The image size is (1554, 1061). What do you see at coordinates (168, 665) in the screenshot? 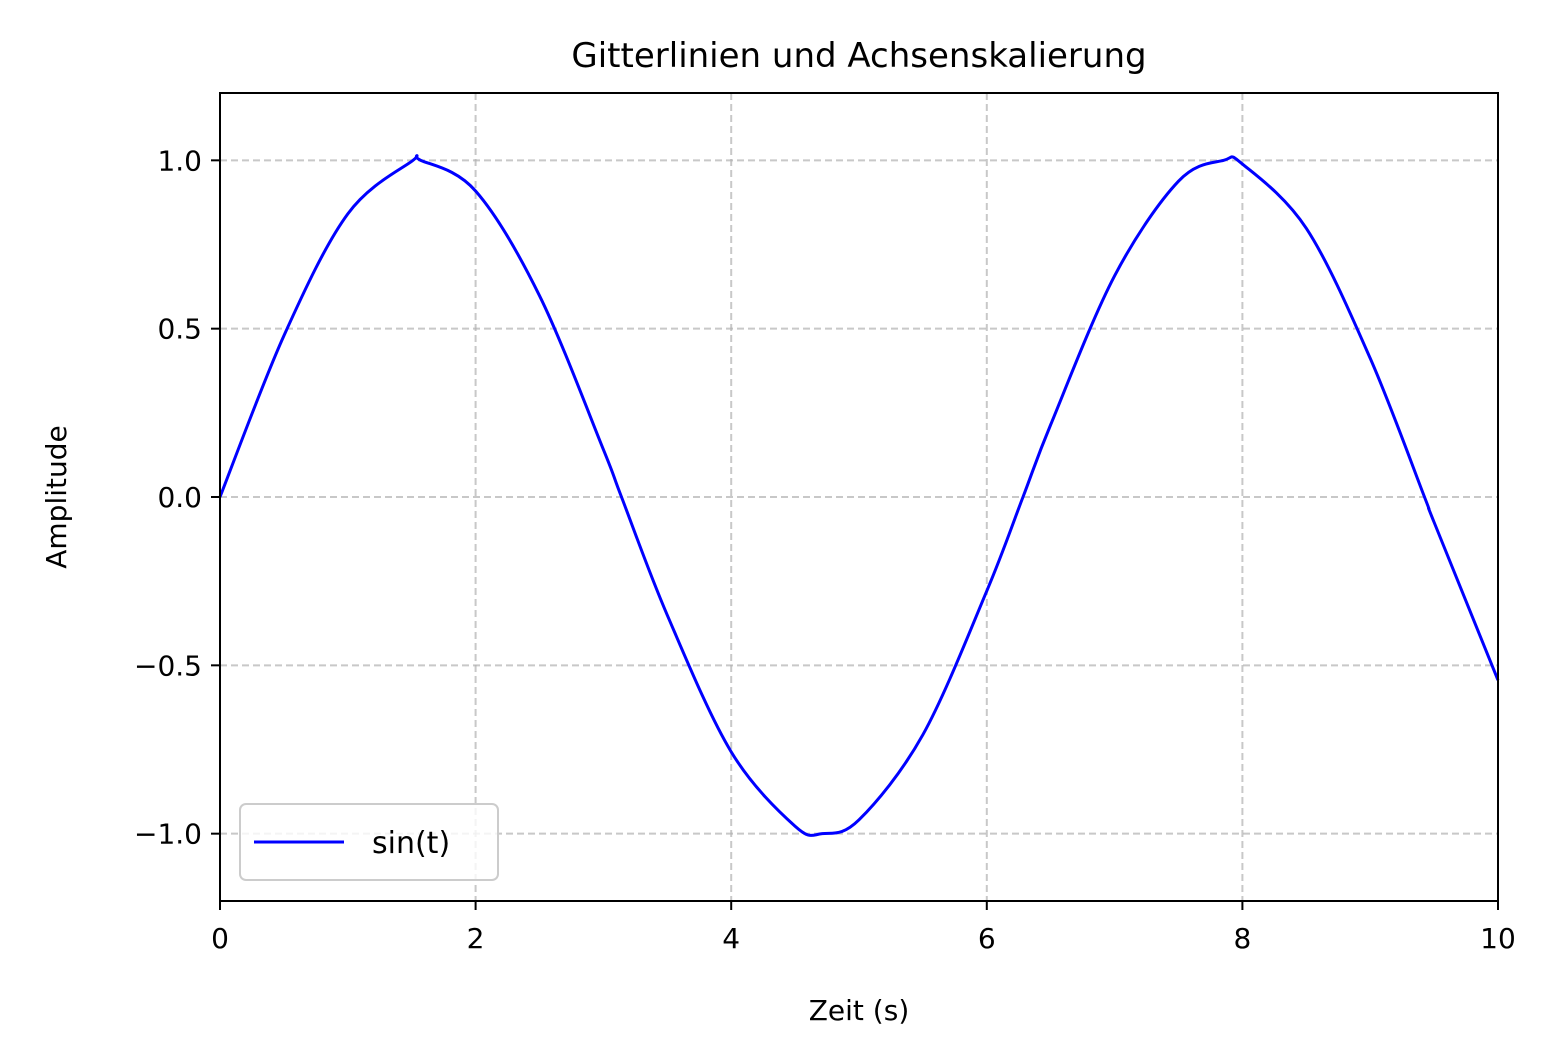
I see `y-tick-label: −0.5` at bounding box center [168, 665].